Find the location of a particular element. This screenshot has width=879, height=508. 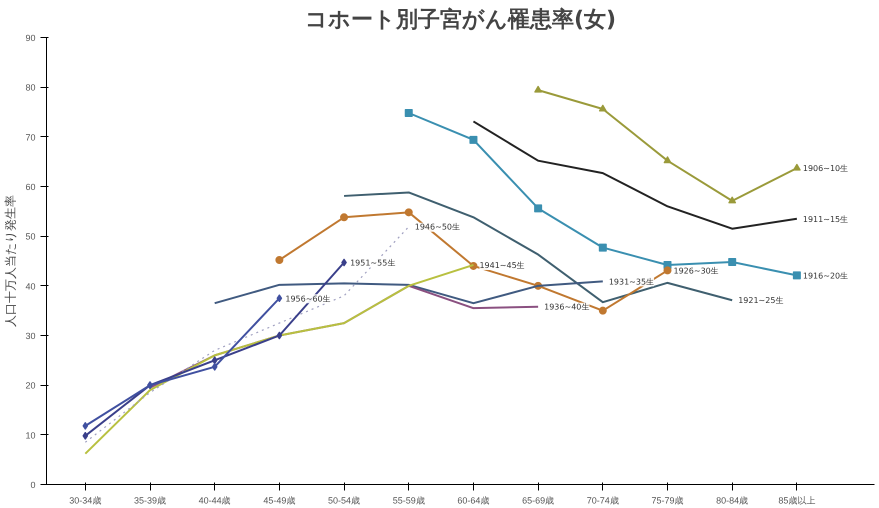

series-label: 1956~60生 is located at coordinates (308, 299).